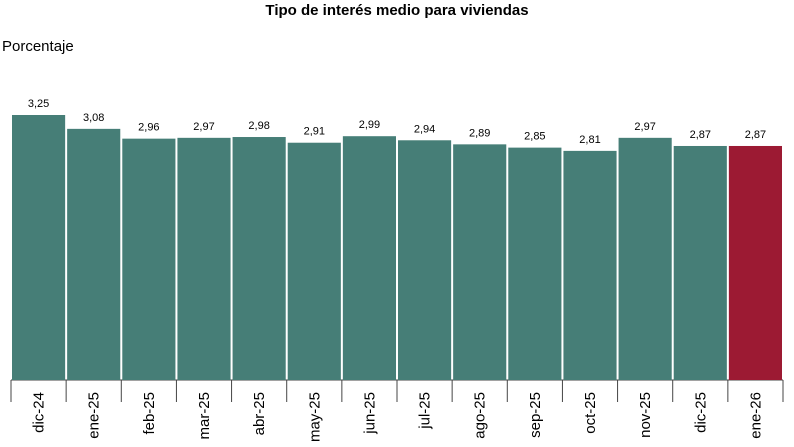 The image size is (794, 447). What do you see at coordinates (38, 104) in the screenshot?
I see `data-label-dic-24: 3,25` at bounding box center [38, 104].